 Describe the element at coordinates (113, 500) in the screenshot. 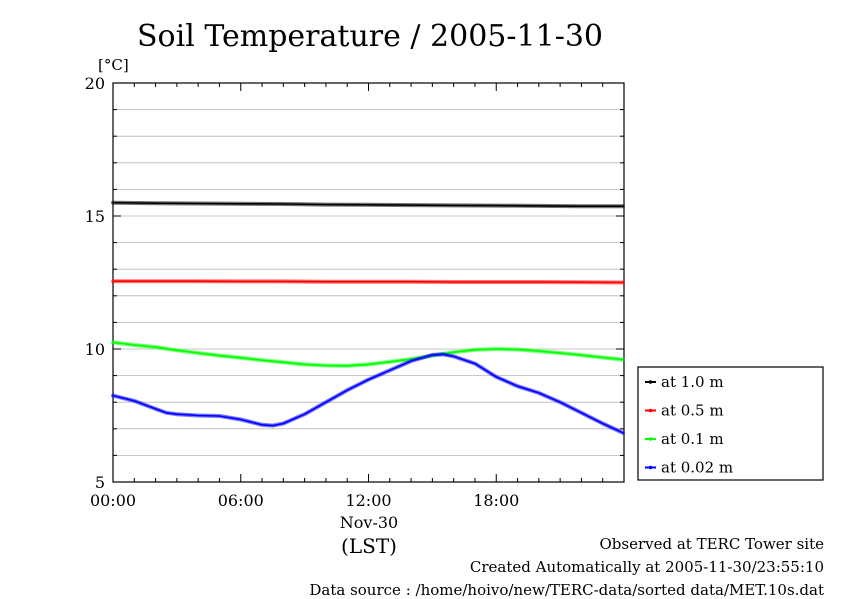

I see `x-tick-label: 00:00` at that location.